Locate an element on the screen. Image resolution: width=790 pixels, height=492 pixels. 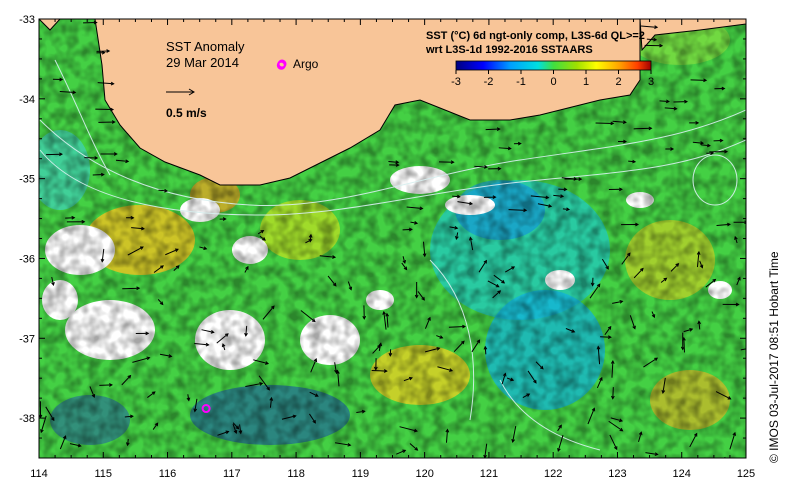
y-tick-label: -37 is located at coordinates (27, 339).